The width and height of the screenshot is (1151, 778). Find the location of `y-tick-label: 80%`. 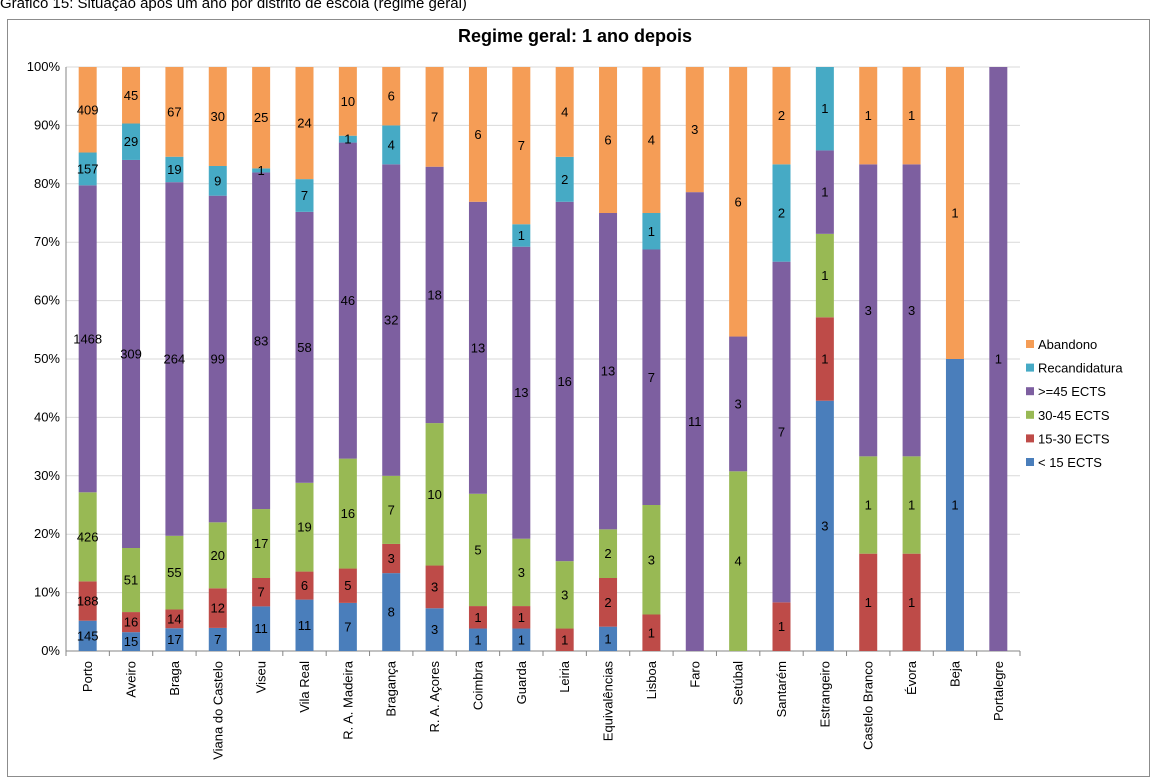

y-tick-label: 80% is located at coordinates (47, 183).